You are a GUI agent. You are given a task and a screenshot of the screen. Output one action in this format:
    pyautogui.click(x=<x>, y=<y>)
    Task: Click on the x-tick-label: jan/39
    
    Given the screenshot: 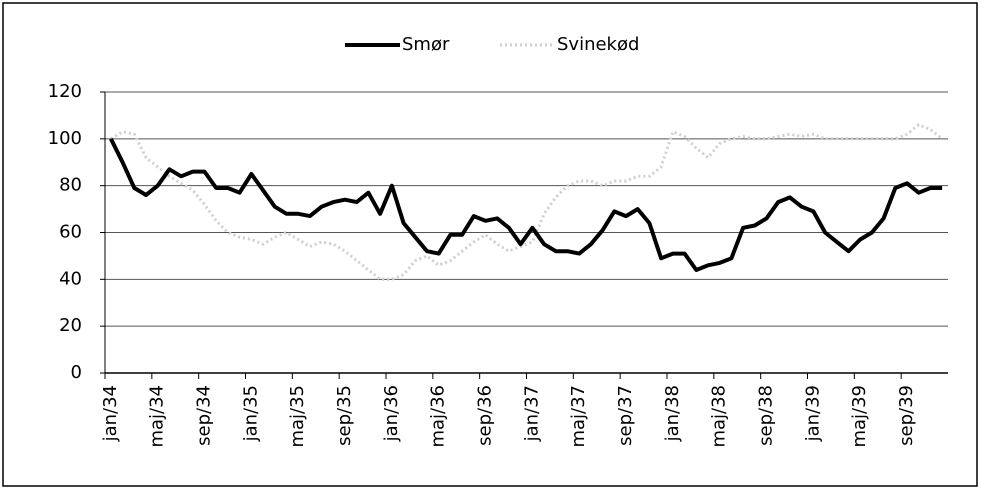 What is the action you would take?
    pyautogui.click(x=812, y=413)
    